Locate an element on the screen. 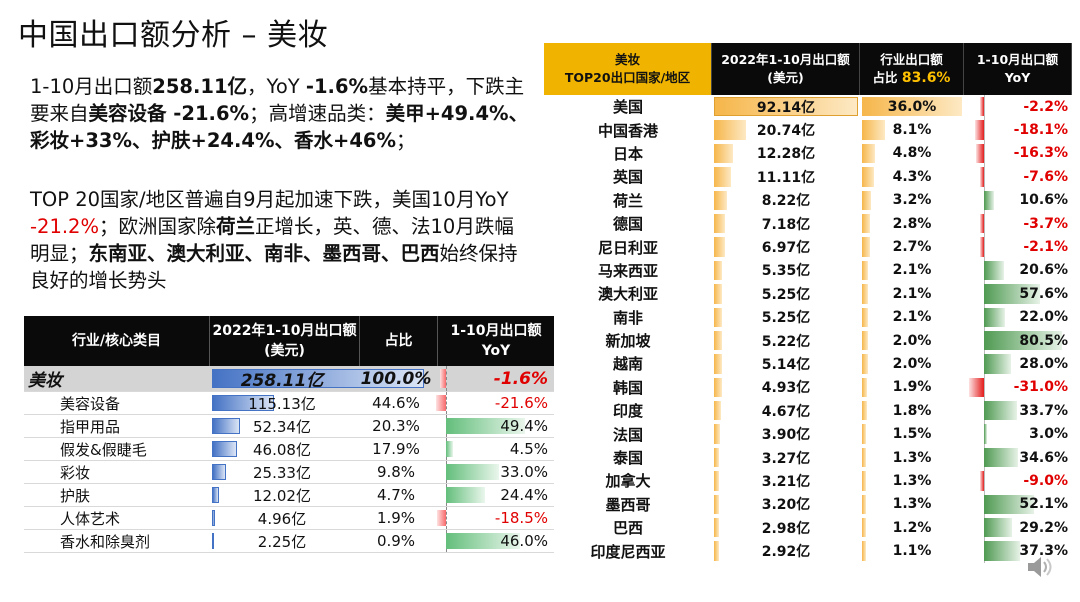 The height and width of the screenshot is (602, 1080). share-value: 44.6% is located at coordinates (396, 403).